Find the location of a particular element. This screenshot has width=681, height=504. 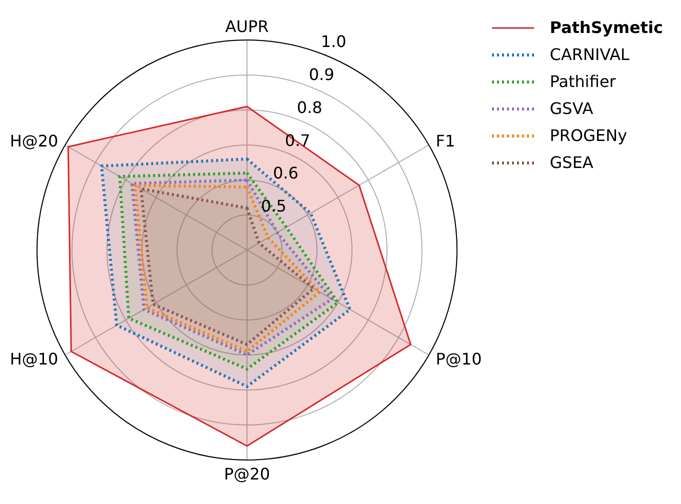

spoke-label: H@10 is located at coordinates (34, 359).